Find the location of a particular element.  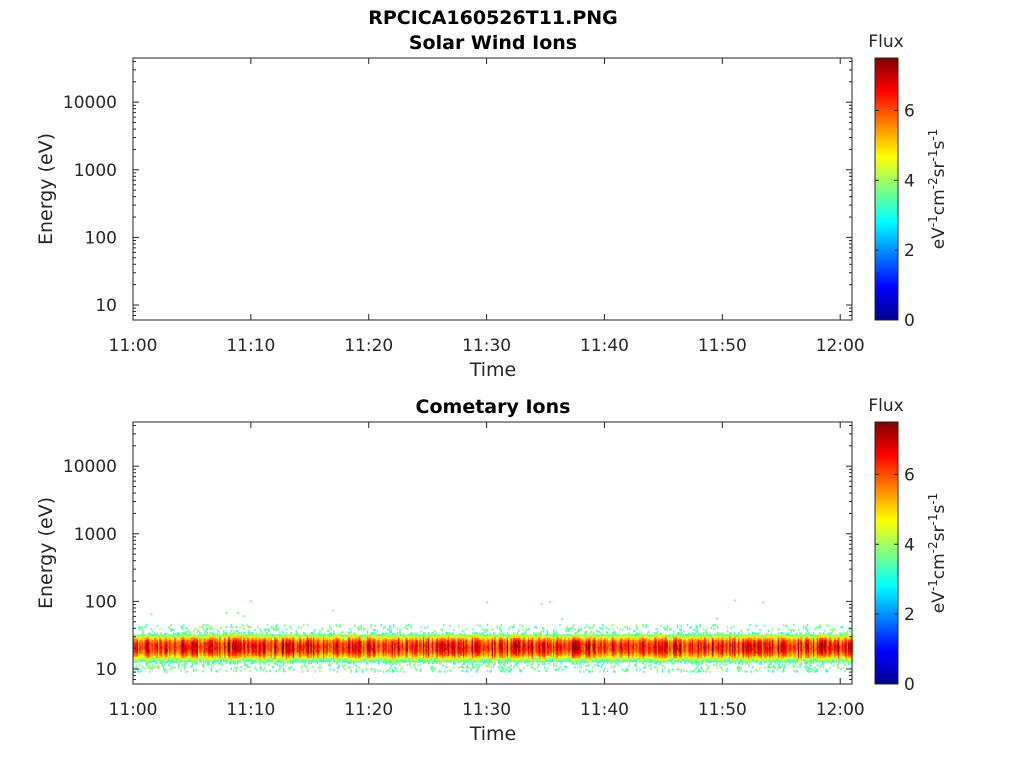

colorbar-tick-label: 2 is located at coordinates (909, 251).